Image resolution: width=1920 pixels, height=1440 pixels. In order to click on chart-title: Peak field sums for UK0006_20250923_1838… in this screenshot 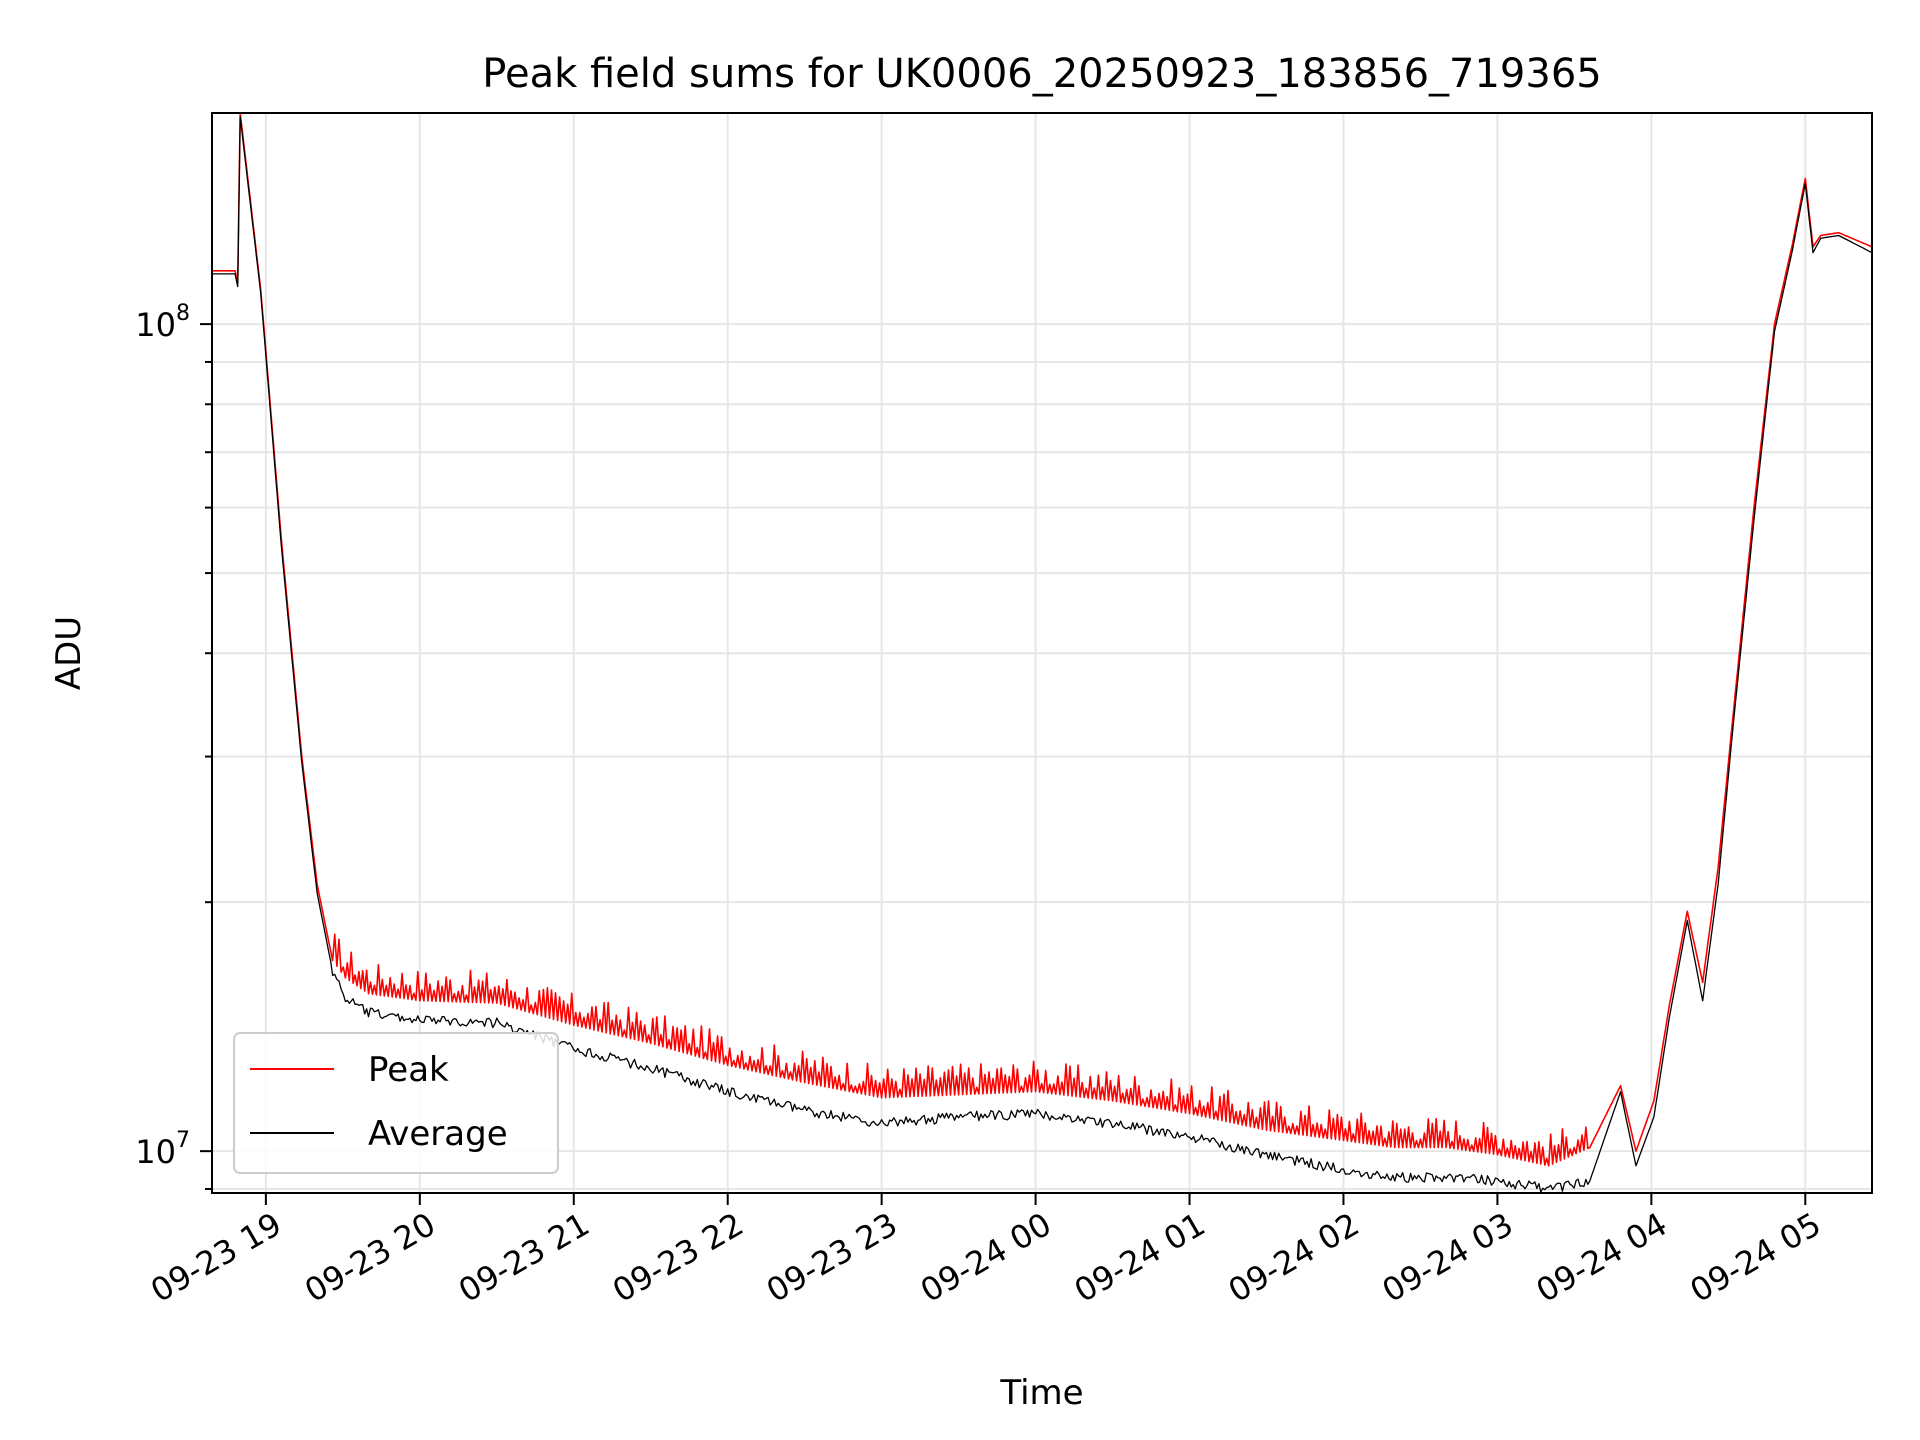, I will do `click(1041, 74)`.